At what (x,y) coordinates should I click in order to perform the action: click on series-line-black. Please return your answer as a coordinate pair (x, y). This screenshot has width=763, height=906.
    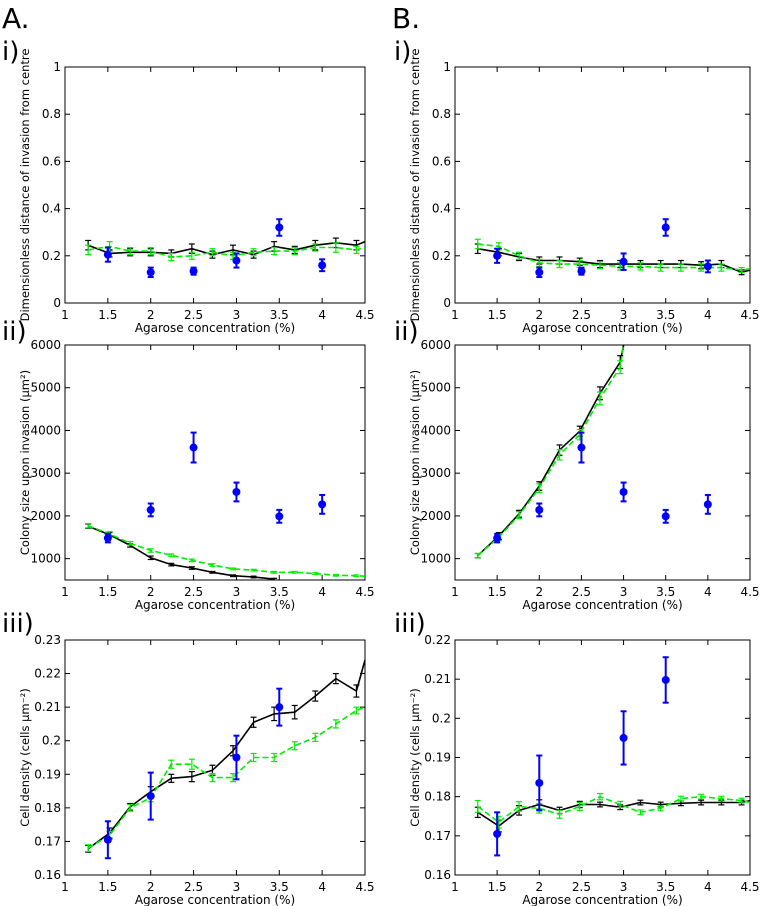
    Looking at the image, I should click on (551, 451).